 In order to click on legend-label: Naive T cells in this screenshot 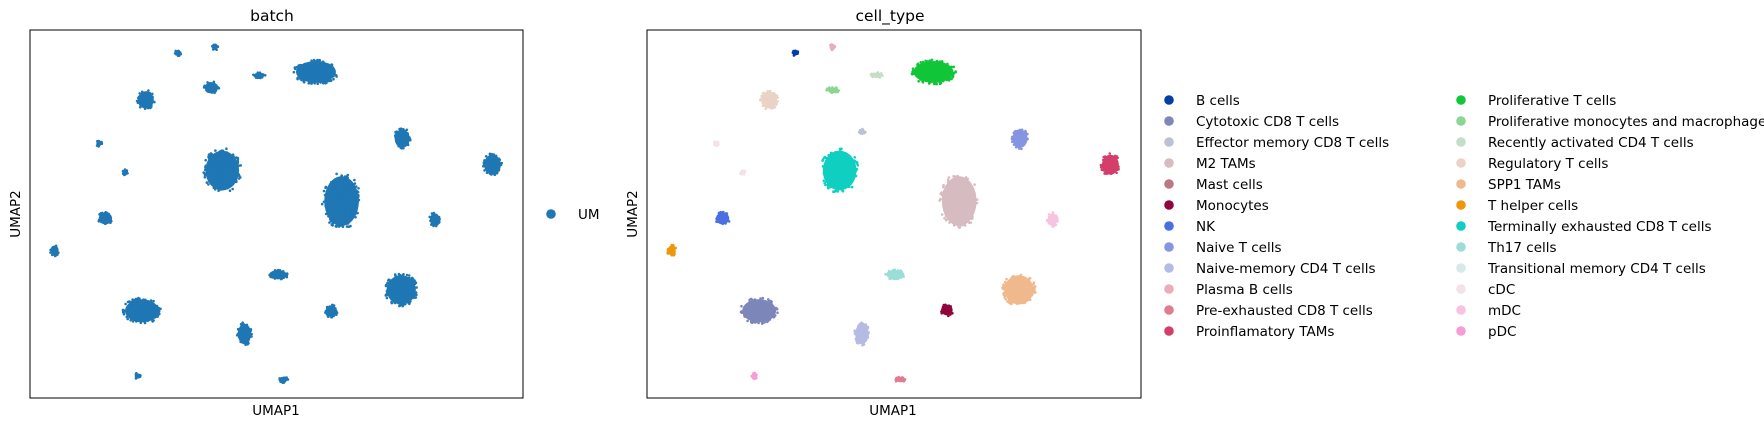, I will do `click(1239, 248)`.